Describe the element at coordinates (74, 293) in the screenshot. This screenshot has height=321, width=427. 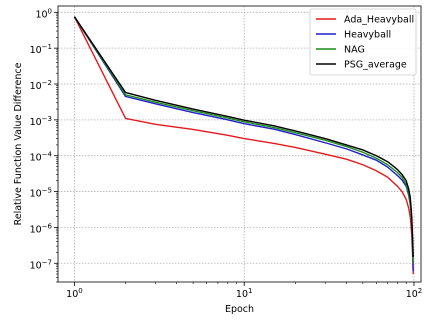
I see `x-tick-label: 10⁰` at that location.